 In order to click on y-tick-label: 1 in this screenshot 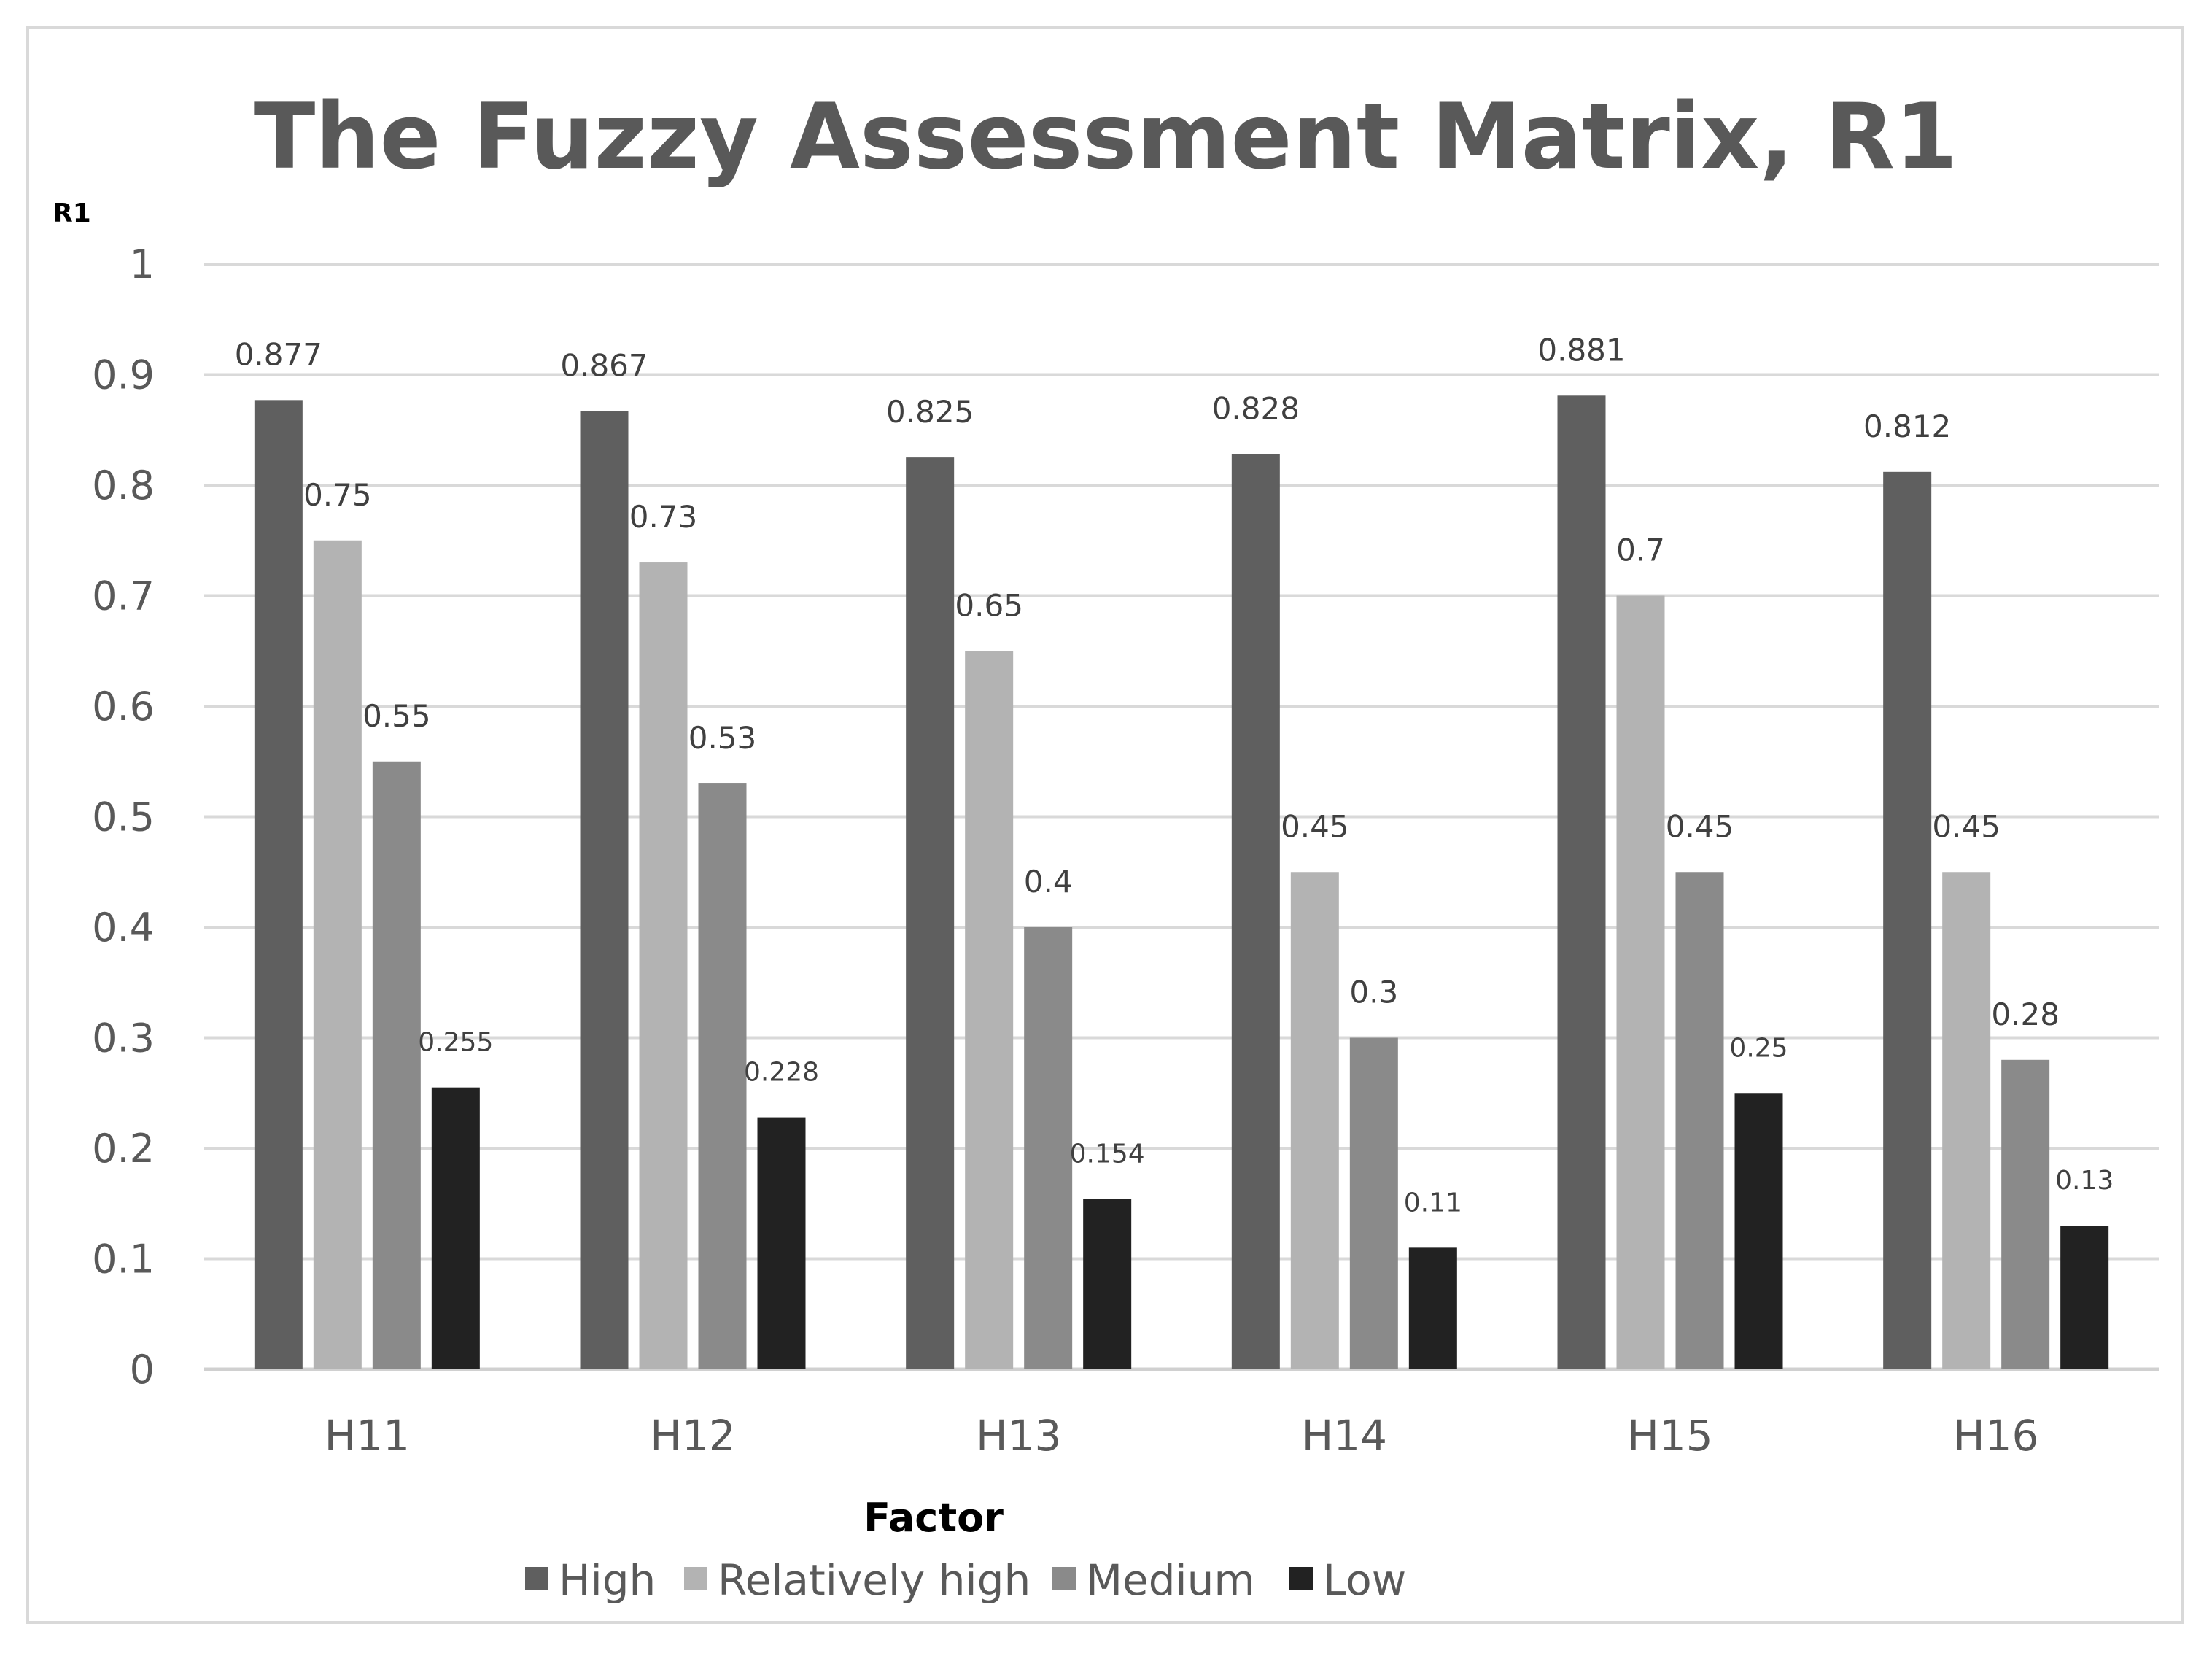, I will do `click(142, 264)`.